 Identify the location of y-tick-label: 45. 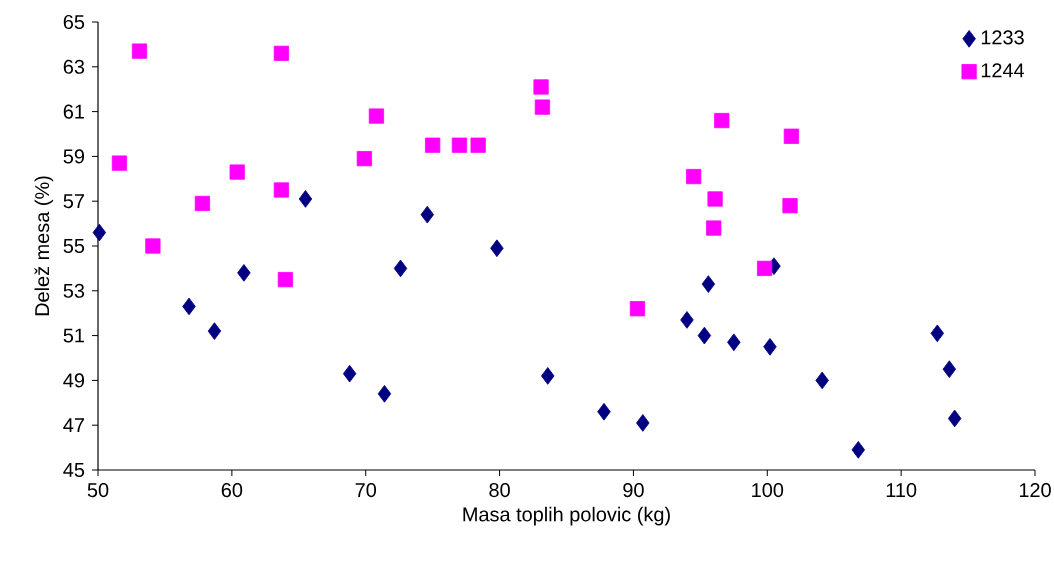
(74, 470).